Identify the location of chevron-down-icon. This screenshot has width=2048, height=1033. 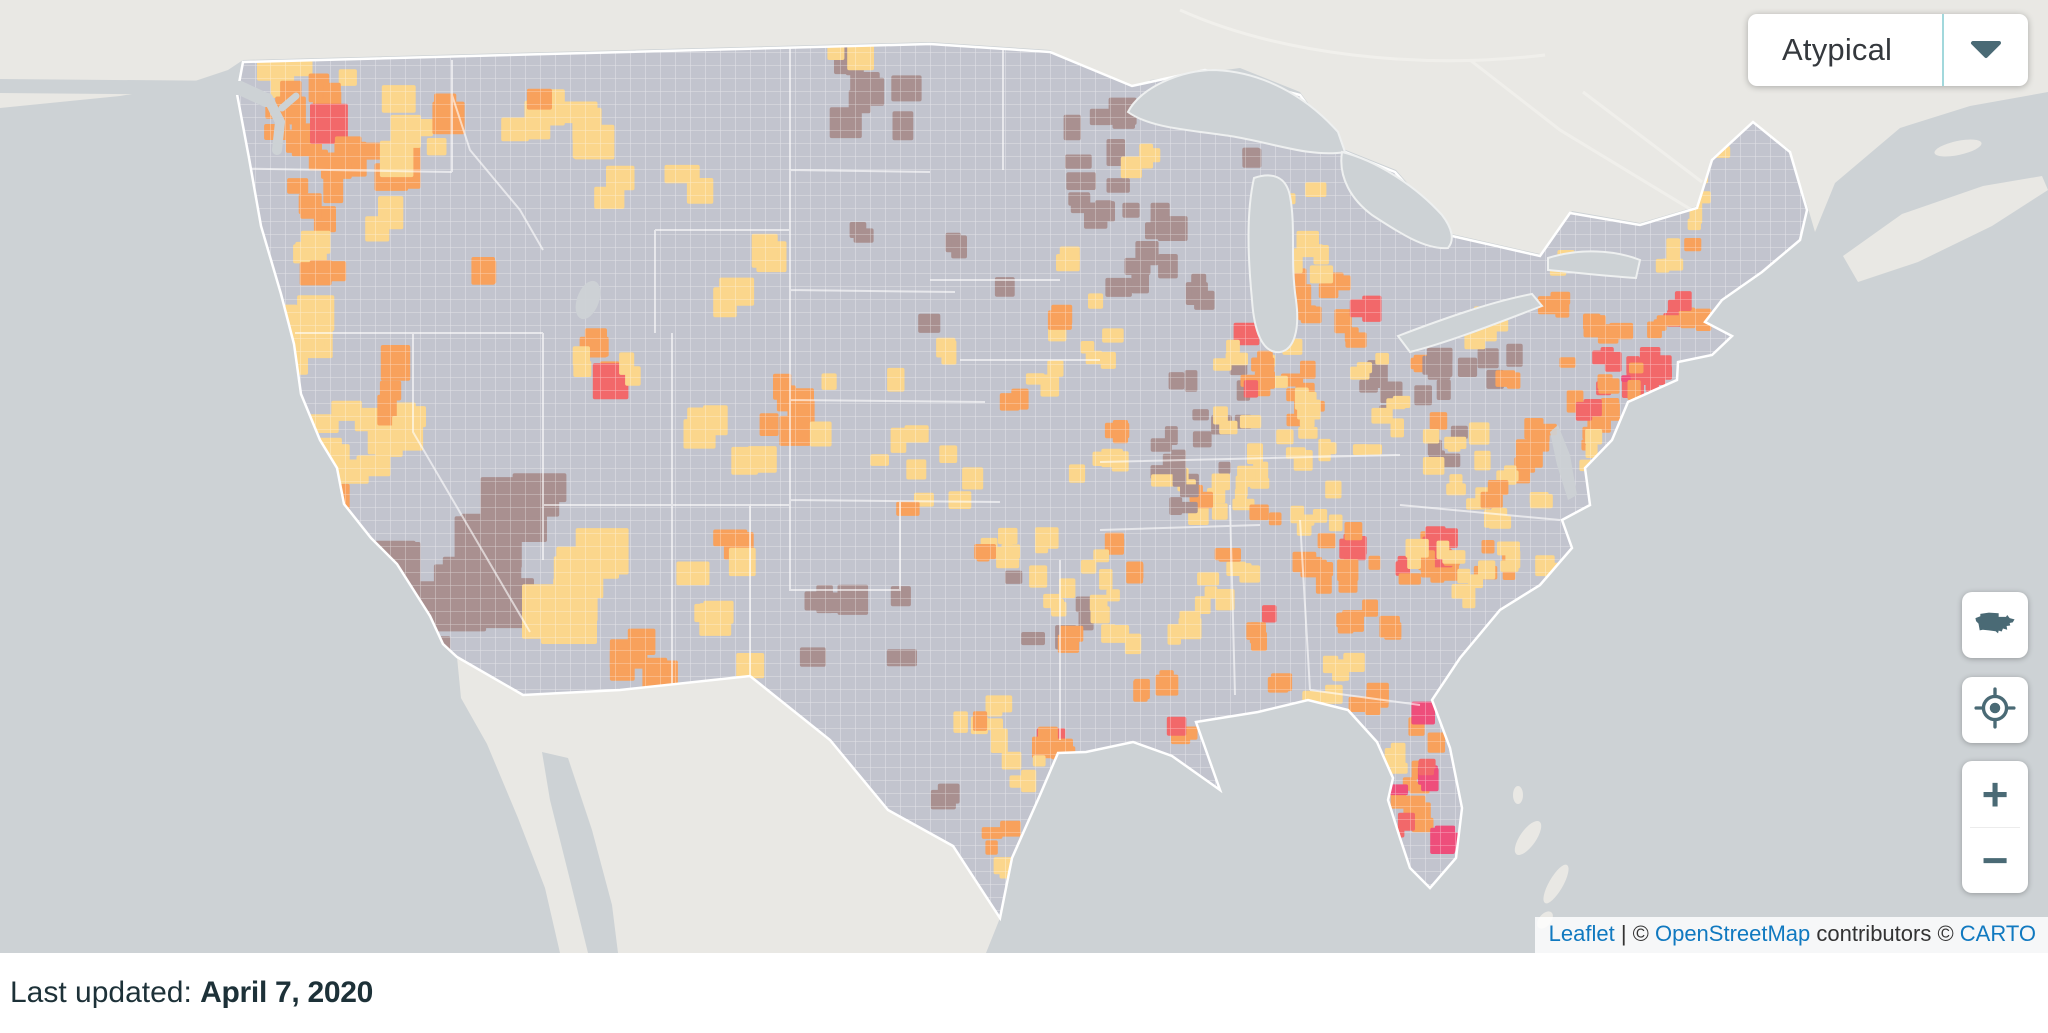
(1986, 50).